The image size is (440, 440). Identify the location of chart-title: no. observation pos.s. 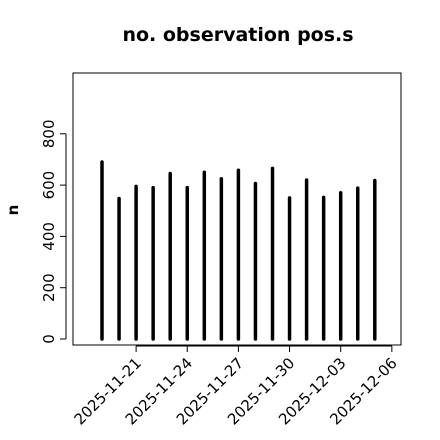
(238, 35).